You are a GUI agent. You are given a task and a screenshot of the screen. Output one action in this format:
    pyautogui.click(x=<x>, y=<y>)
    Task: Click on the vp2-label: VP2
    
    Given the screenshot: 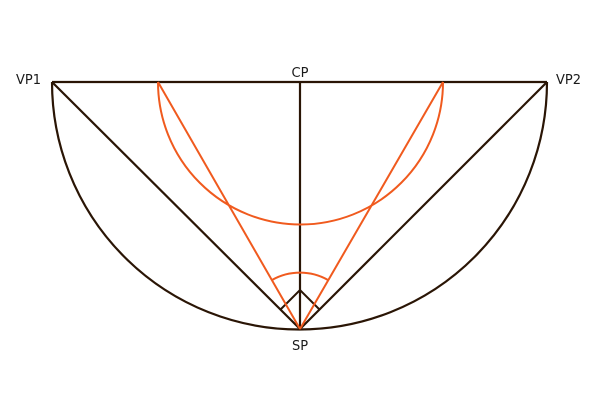 What is the action you would take?
    pyautogui.click(x=568, y=80)
    